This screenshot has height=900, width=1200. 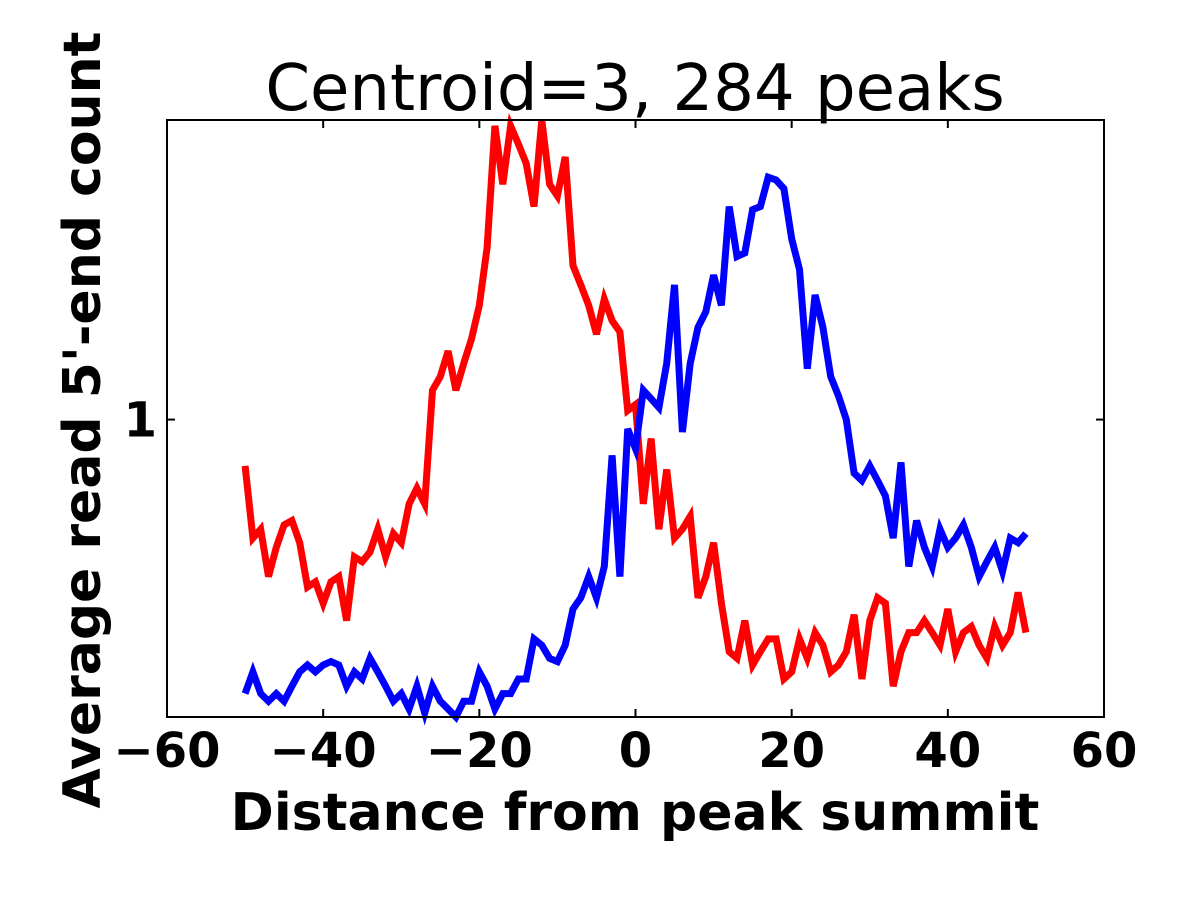 What do you see at coordinates (140, 421) in the screenshot?
I see `y-tick-label: 1` at bounding box center [140, 421].